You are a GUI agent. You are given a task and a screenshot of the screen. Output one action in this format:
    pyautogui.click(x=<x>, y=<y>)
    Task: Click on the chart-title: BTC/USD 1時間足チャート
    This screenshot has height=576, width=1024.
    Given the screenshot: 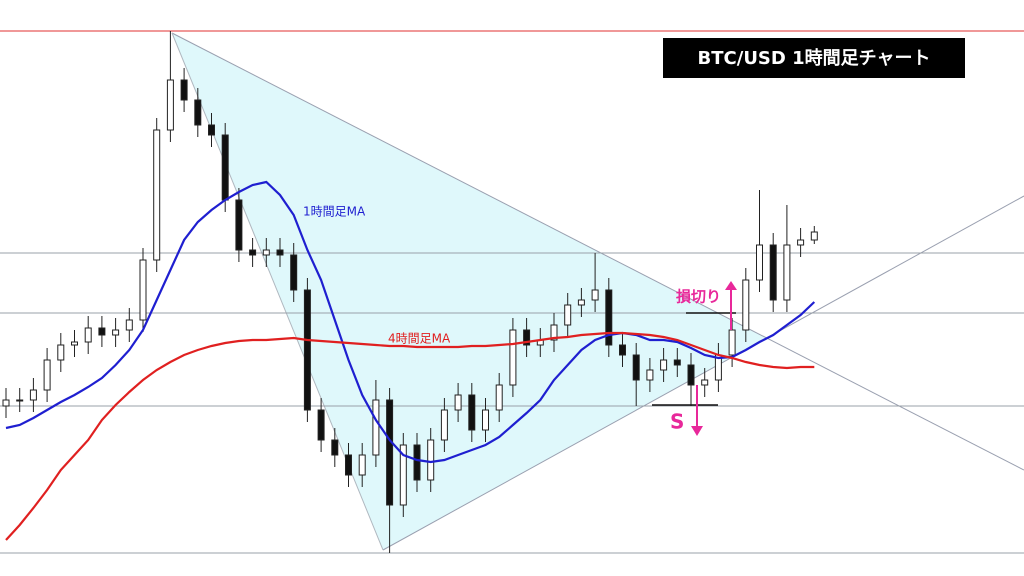 What is the action you would take?
    pyautogui.click(x=814, y=58)
    